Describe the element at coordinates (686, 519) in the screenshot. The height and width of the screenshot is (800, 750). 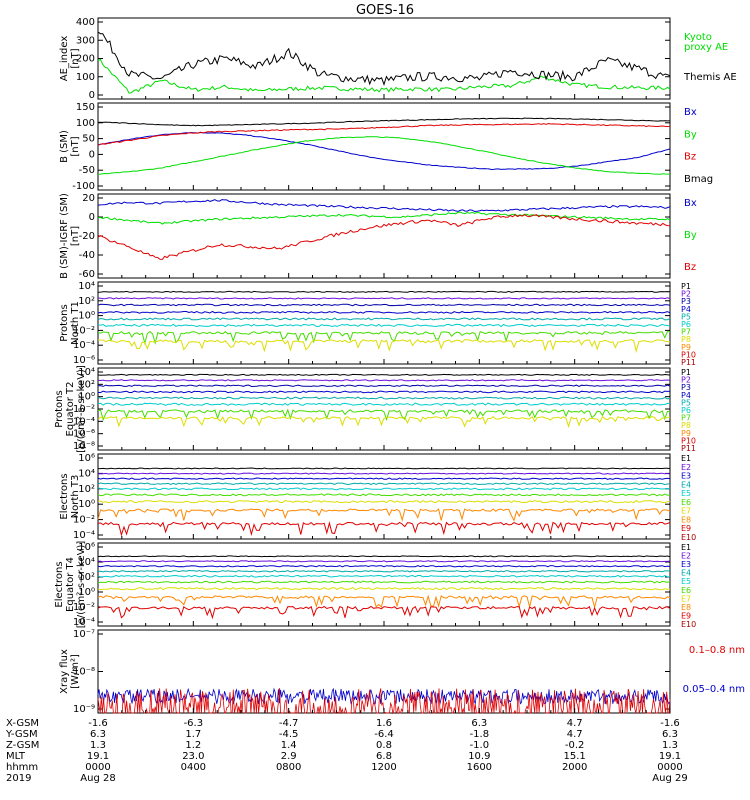
I see `legend-label: E8` at that location.